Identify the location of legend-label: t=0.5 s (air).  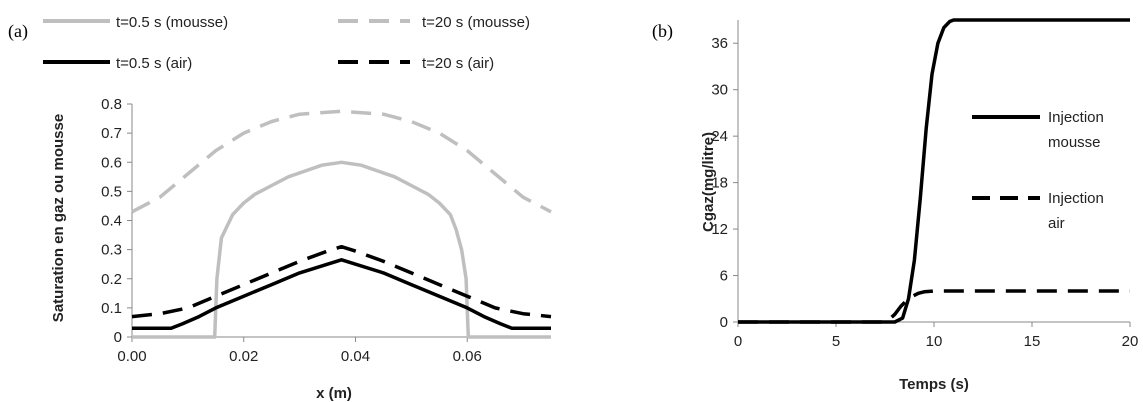
(154, 63).